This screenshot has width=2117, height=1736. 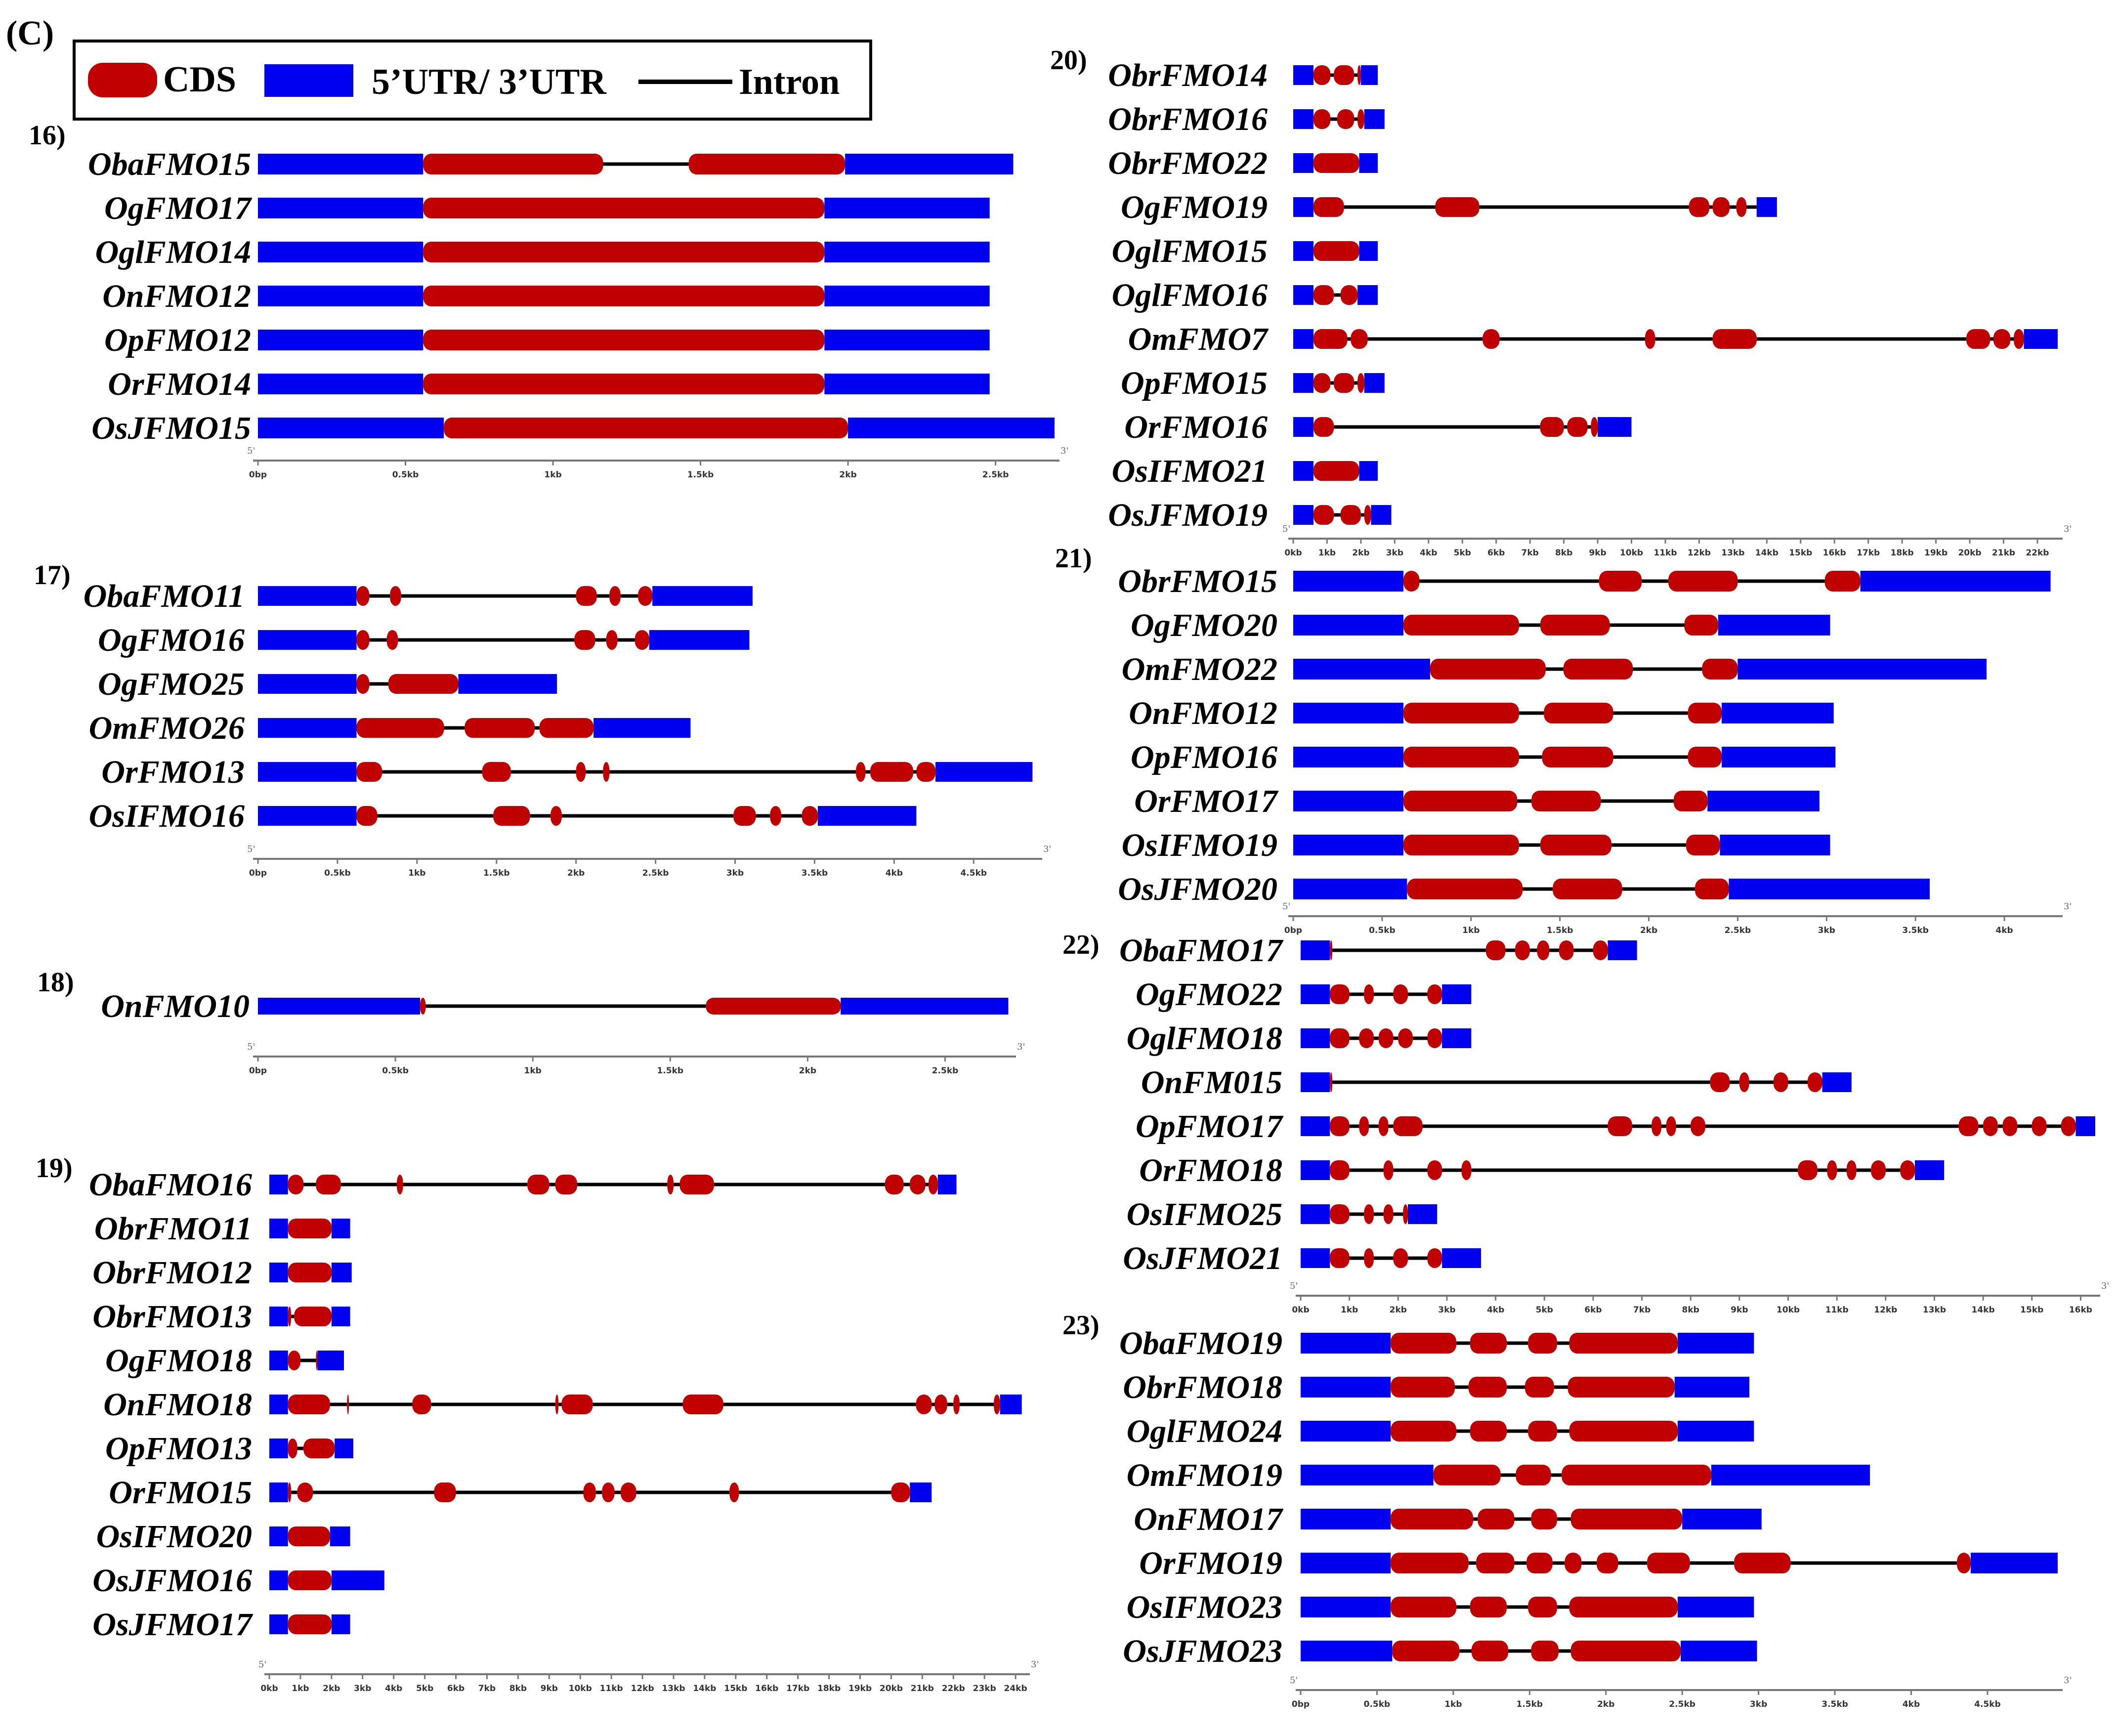 I want to click on axis-tick-label: 14kb, so click(x=704, y=1689).